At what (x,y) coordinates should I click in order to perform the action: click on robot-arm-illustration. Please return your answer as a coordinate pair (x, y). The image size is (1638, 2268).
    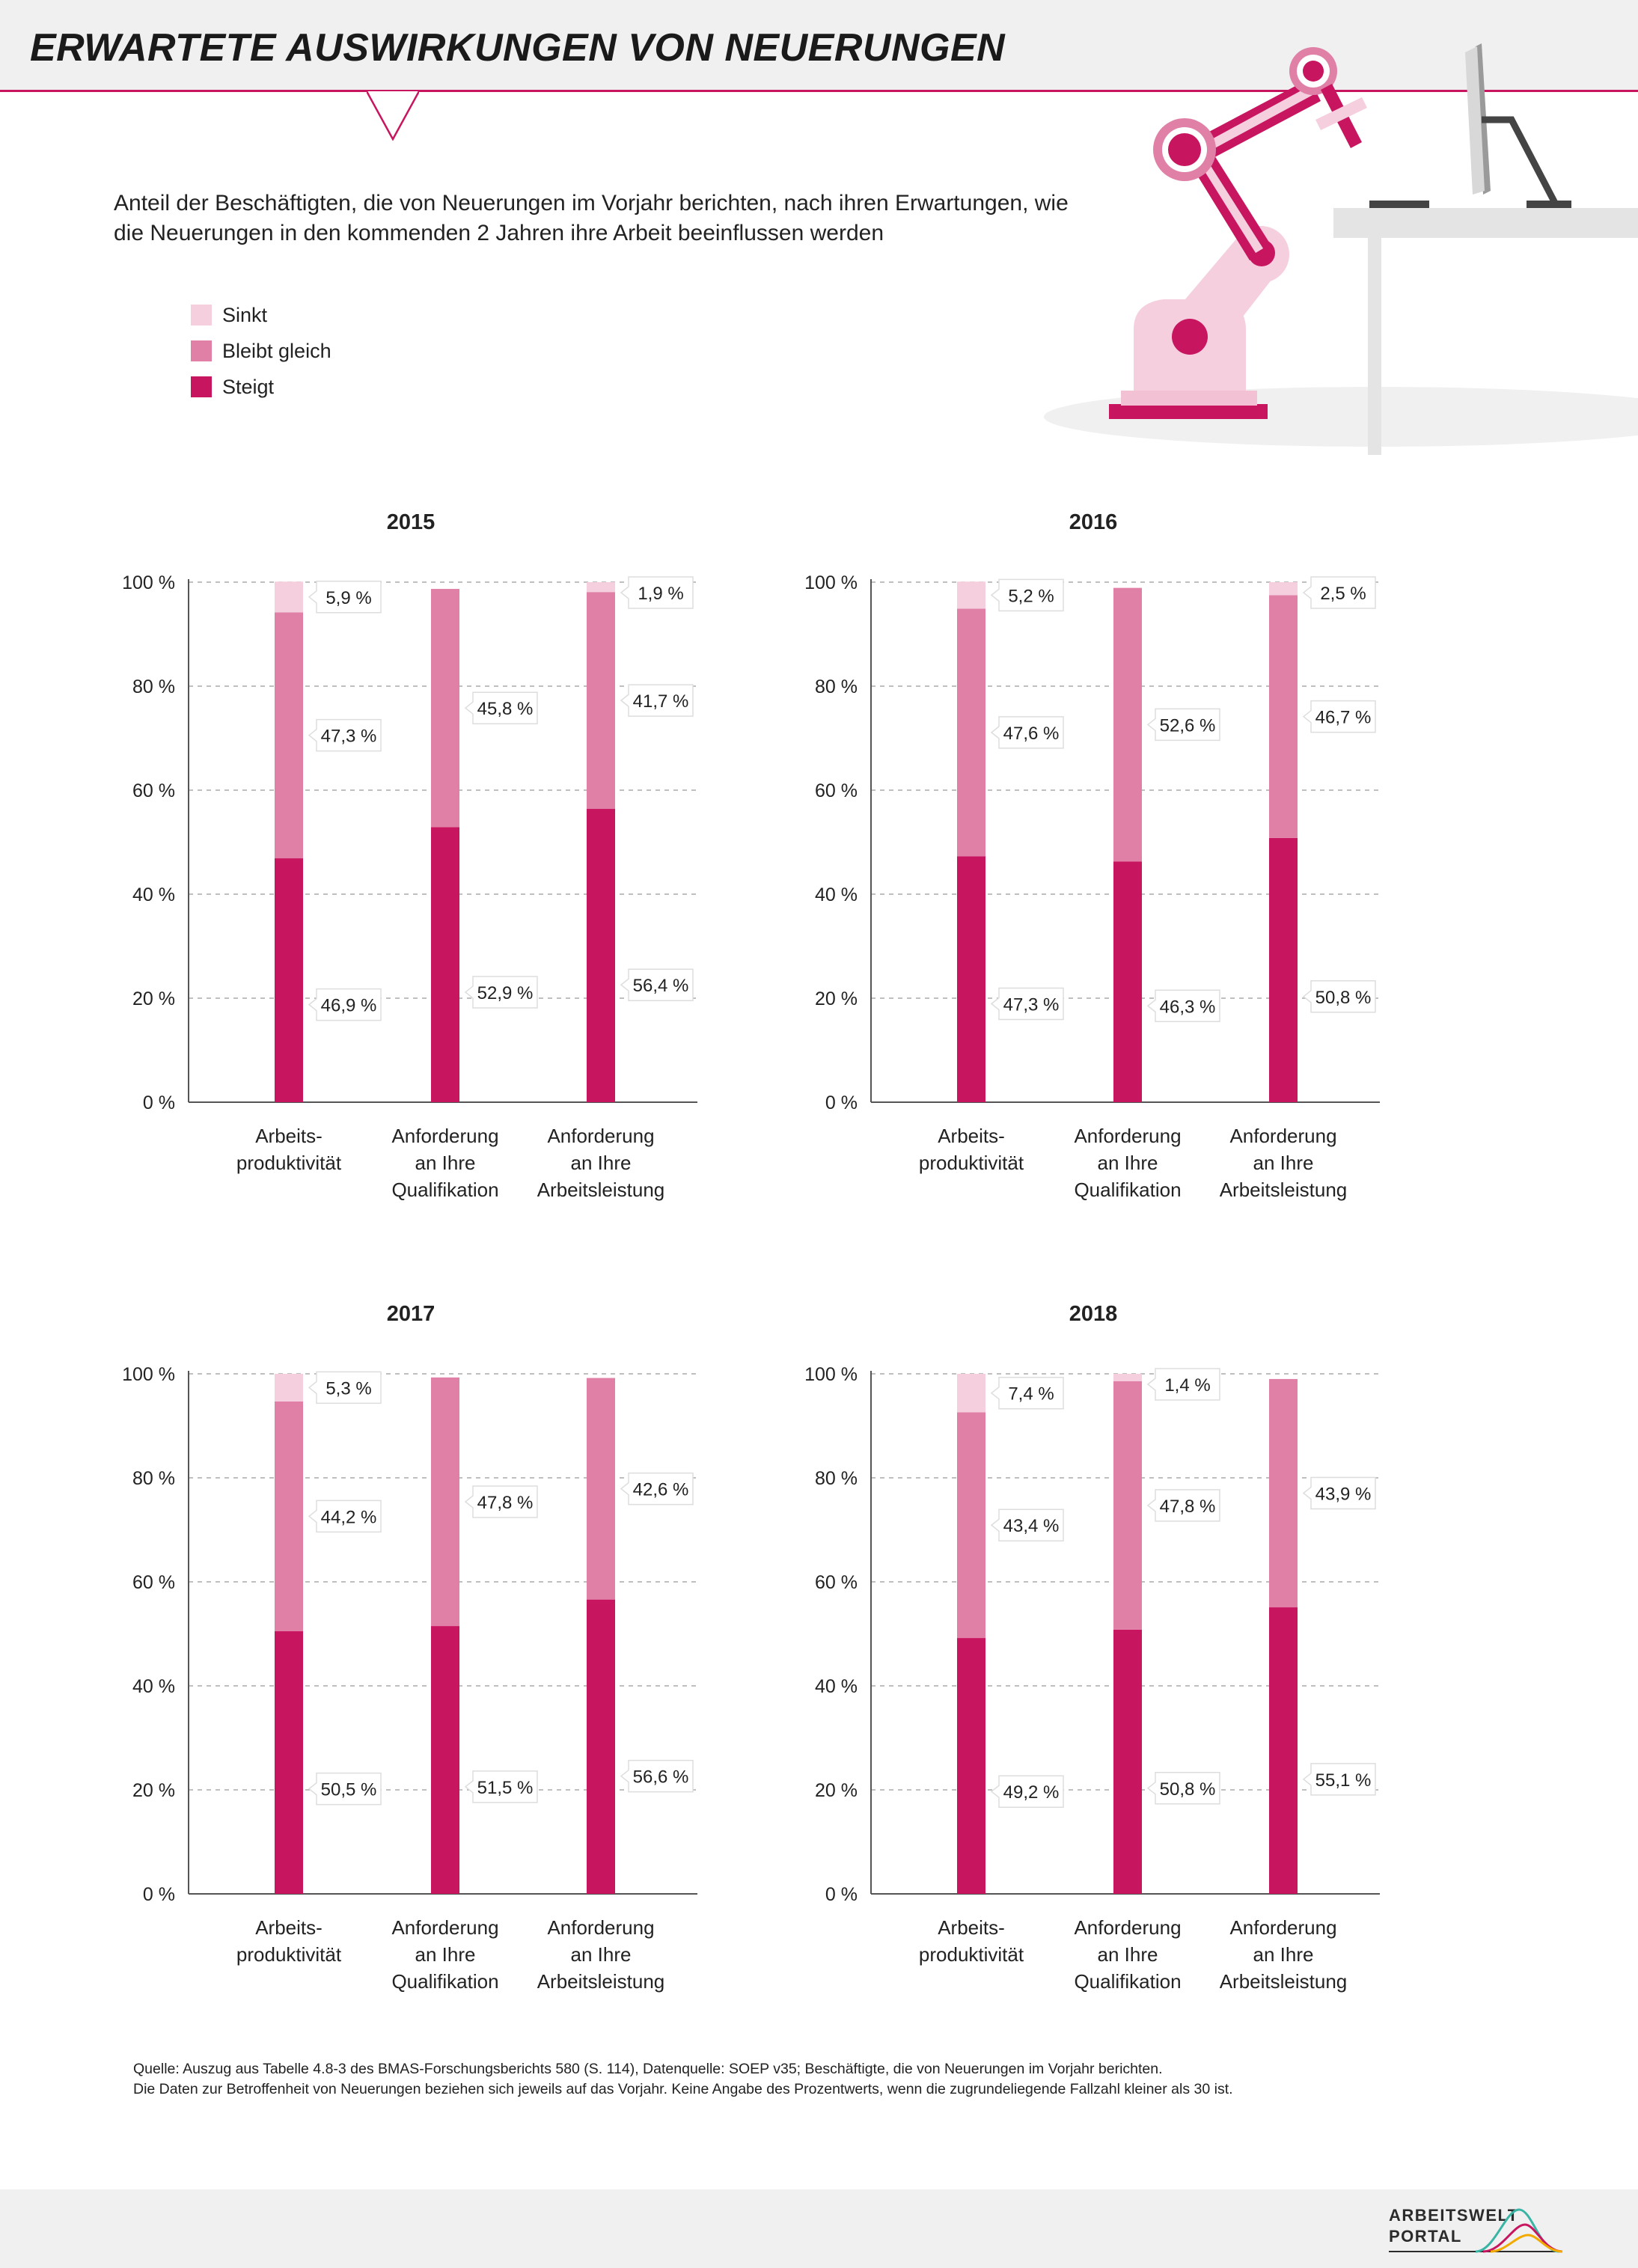
    Looking at the image, I should click on (1341, 249).